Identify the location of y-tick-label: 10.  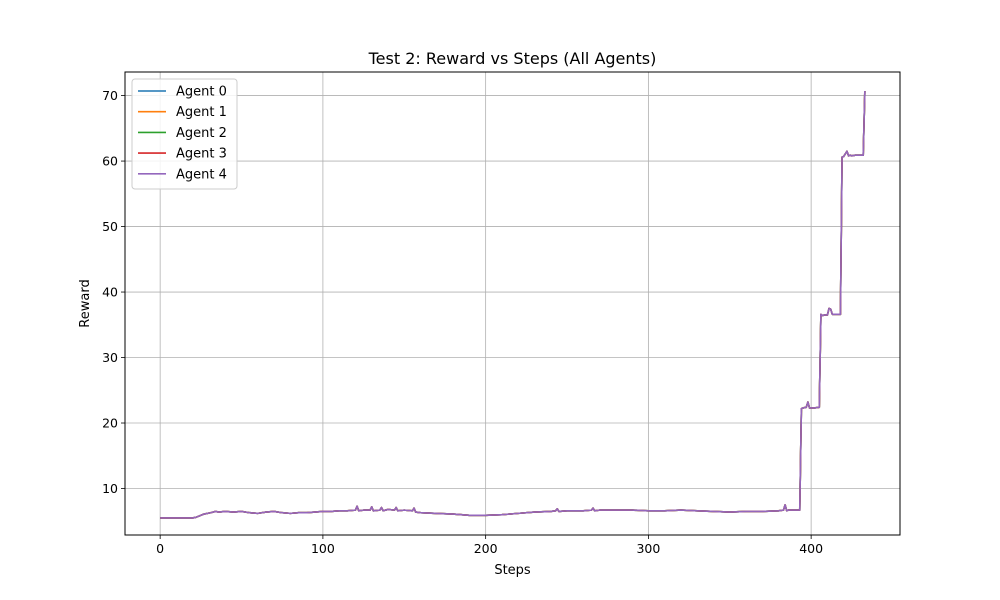
(110, 488).